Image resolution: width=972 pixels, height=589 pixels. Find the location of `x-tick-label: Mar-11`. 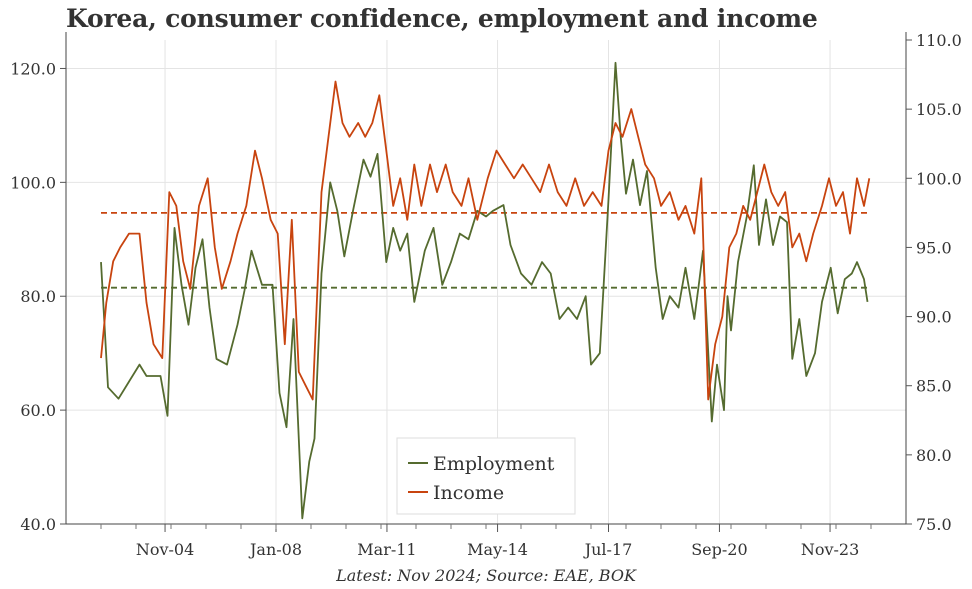

x-tick-label: Mar-11 is located at coordinates (386, 549).